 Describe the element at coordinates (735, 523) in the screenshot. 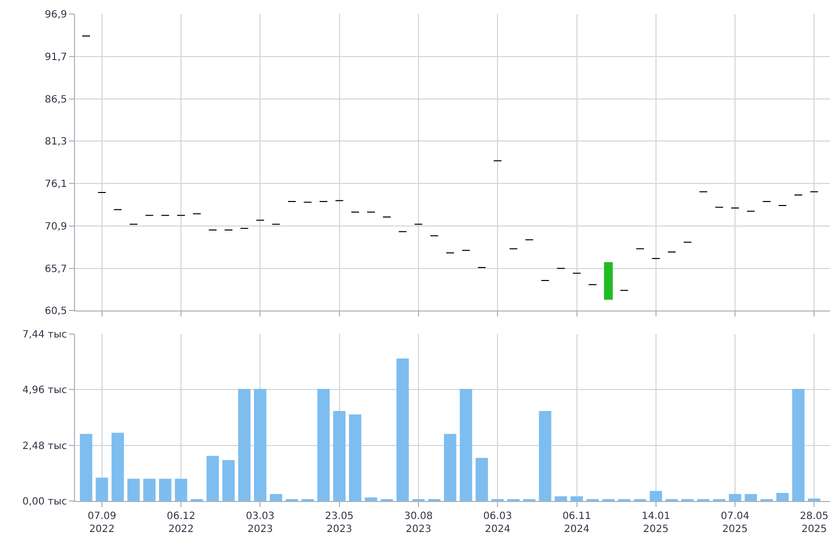

I see `x-tick-label: 07.04 2025` at that location.